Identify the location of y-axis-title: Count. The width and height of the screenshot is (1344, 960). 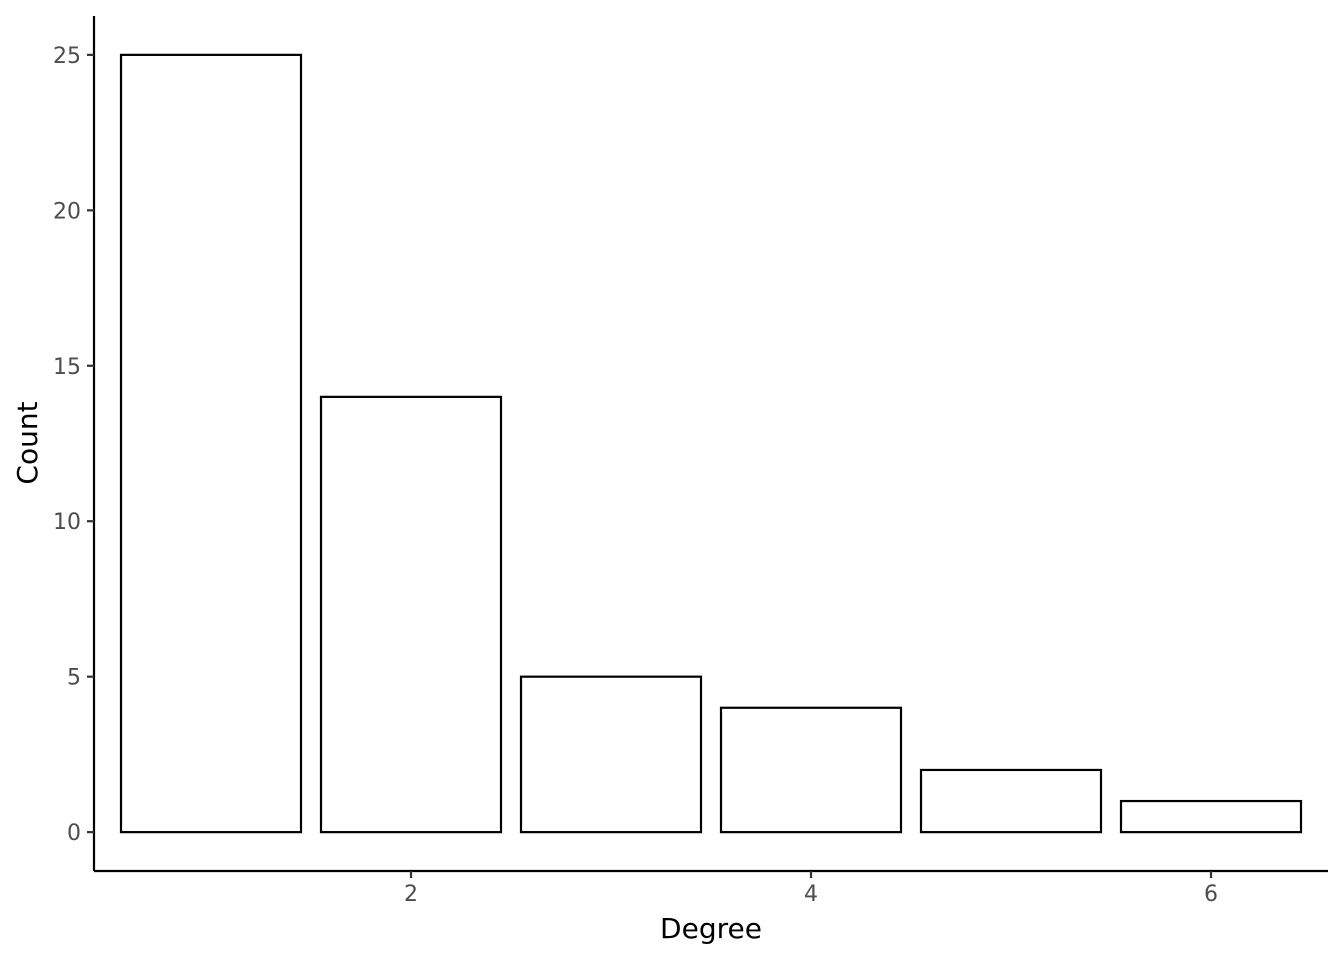
(27, 442).